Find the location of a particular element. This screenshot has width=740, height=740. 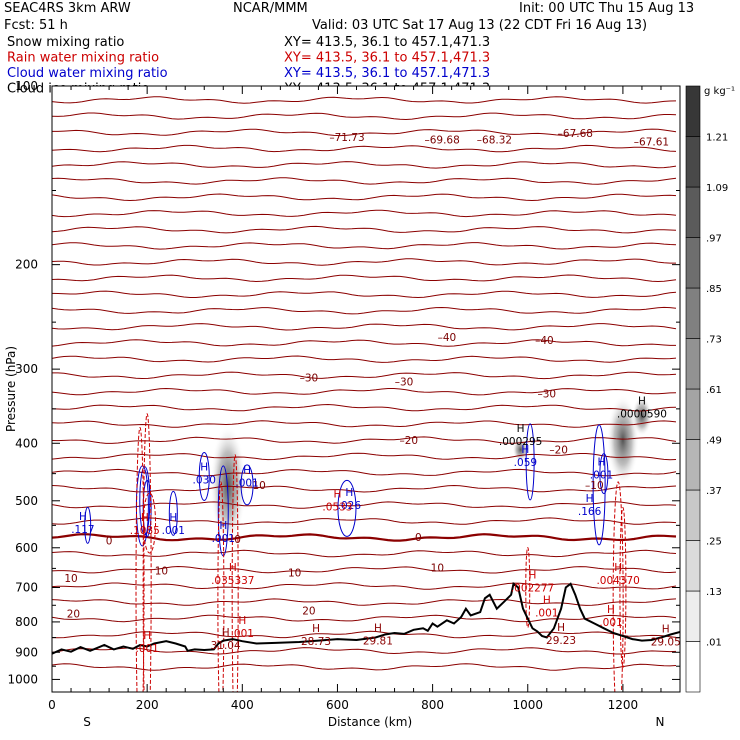

init-label: Init: 00 UTC Thu 15 Aug 13 is located at coordinates (606, 8).